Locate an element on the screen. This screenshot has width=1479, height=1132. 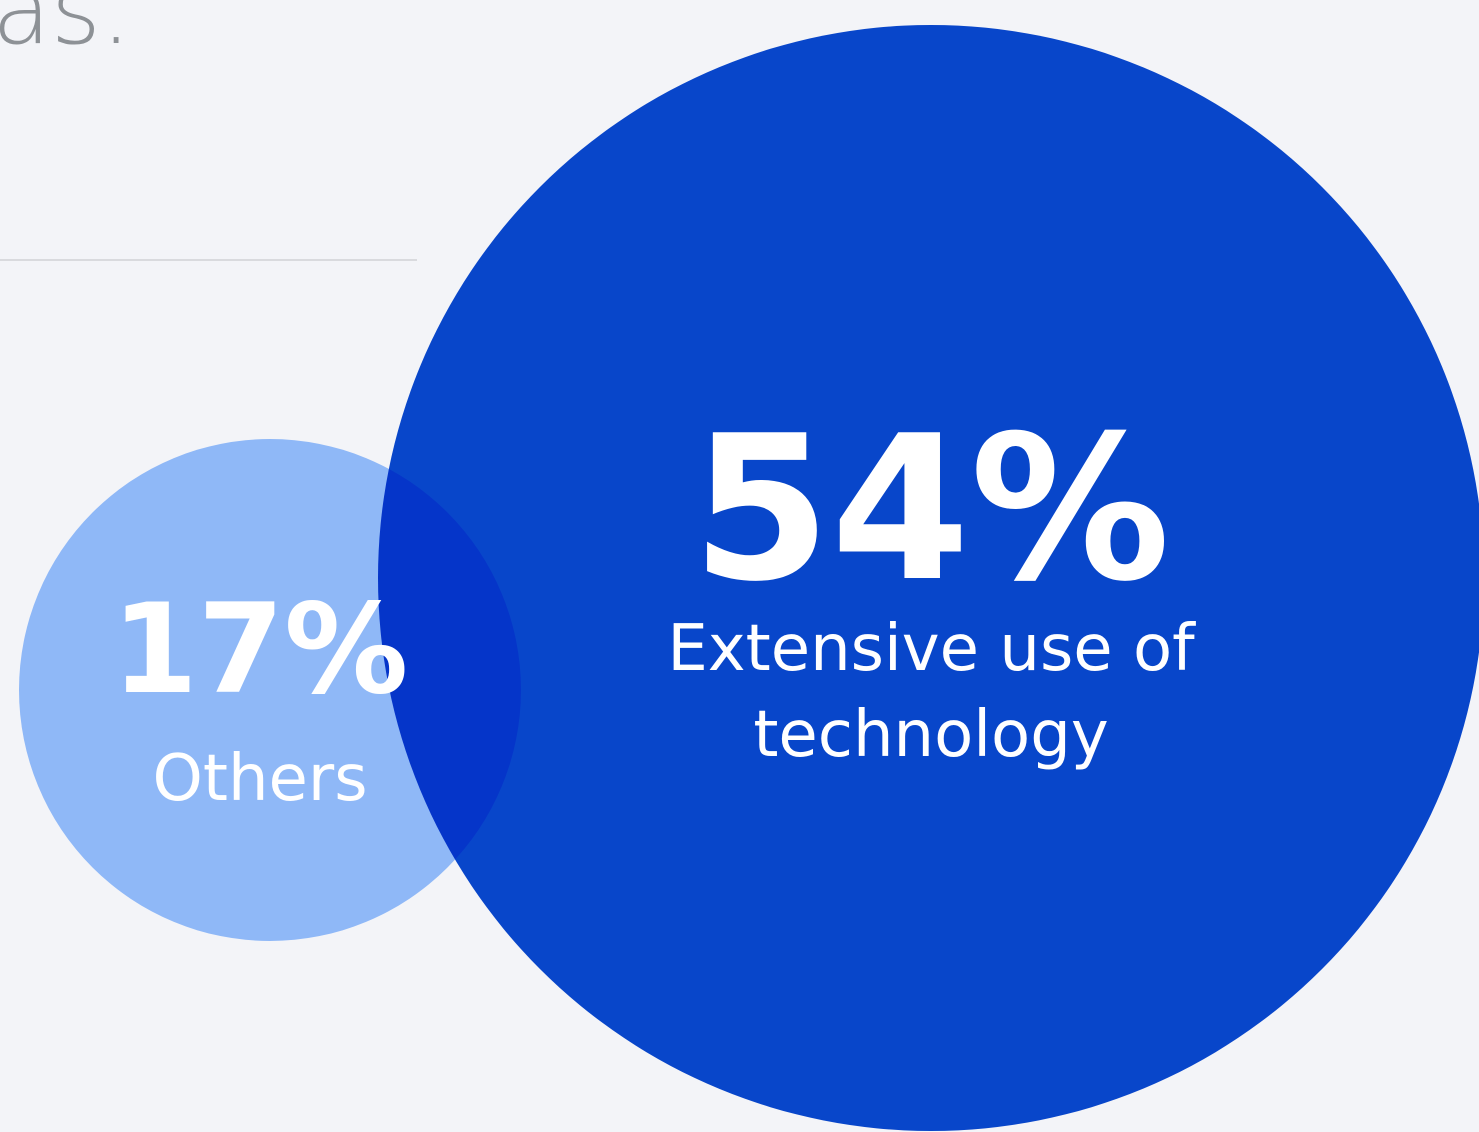
divider-line is located at coordinates (208, 260).